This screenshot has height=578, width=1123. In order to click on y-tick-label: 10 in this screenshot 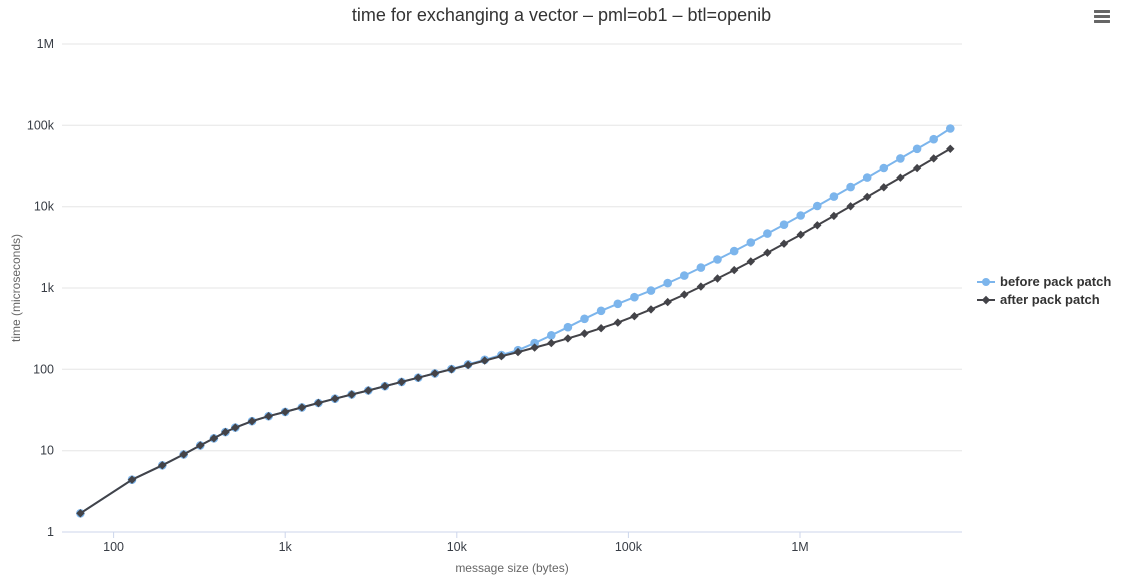, I will do `click(47, 451)`.